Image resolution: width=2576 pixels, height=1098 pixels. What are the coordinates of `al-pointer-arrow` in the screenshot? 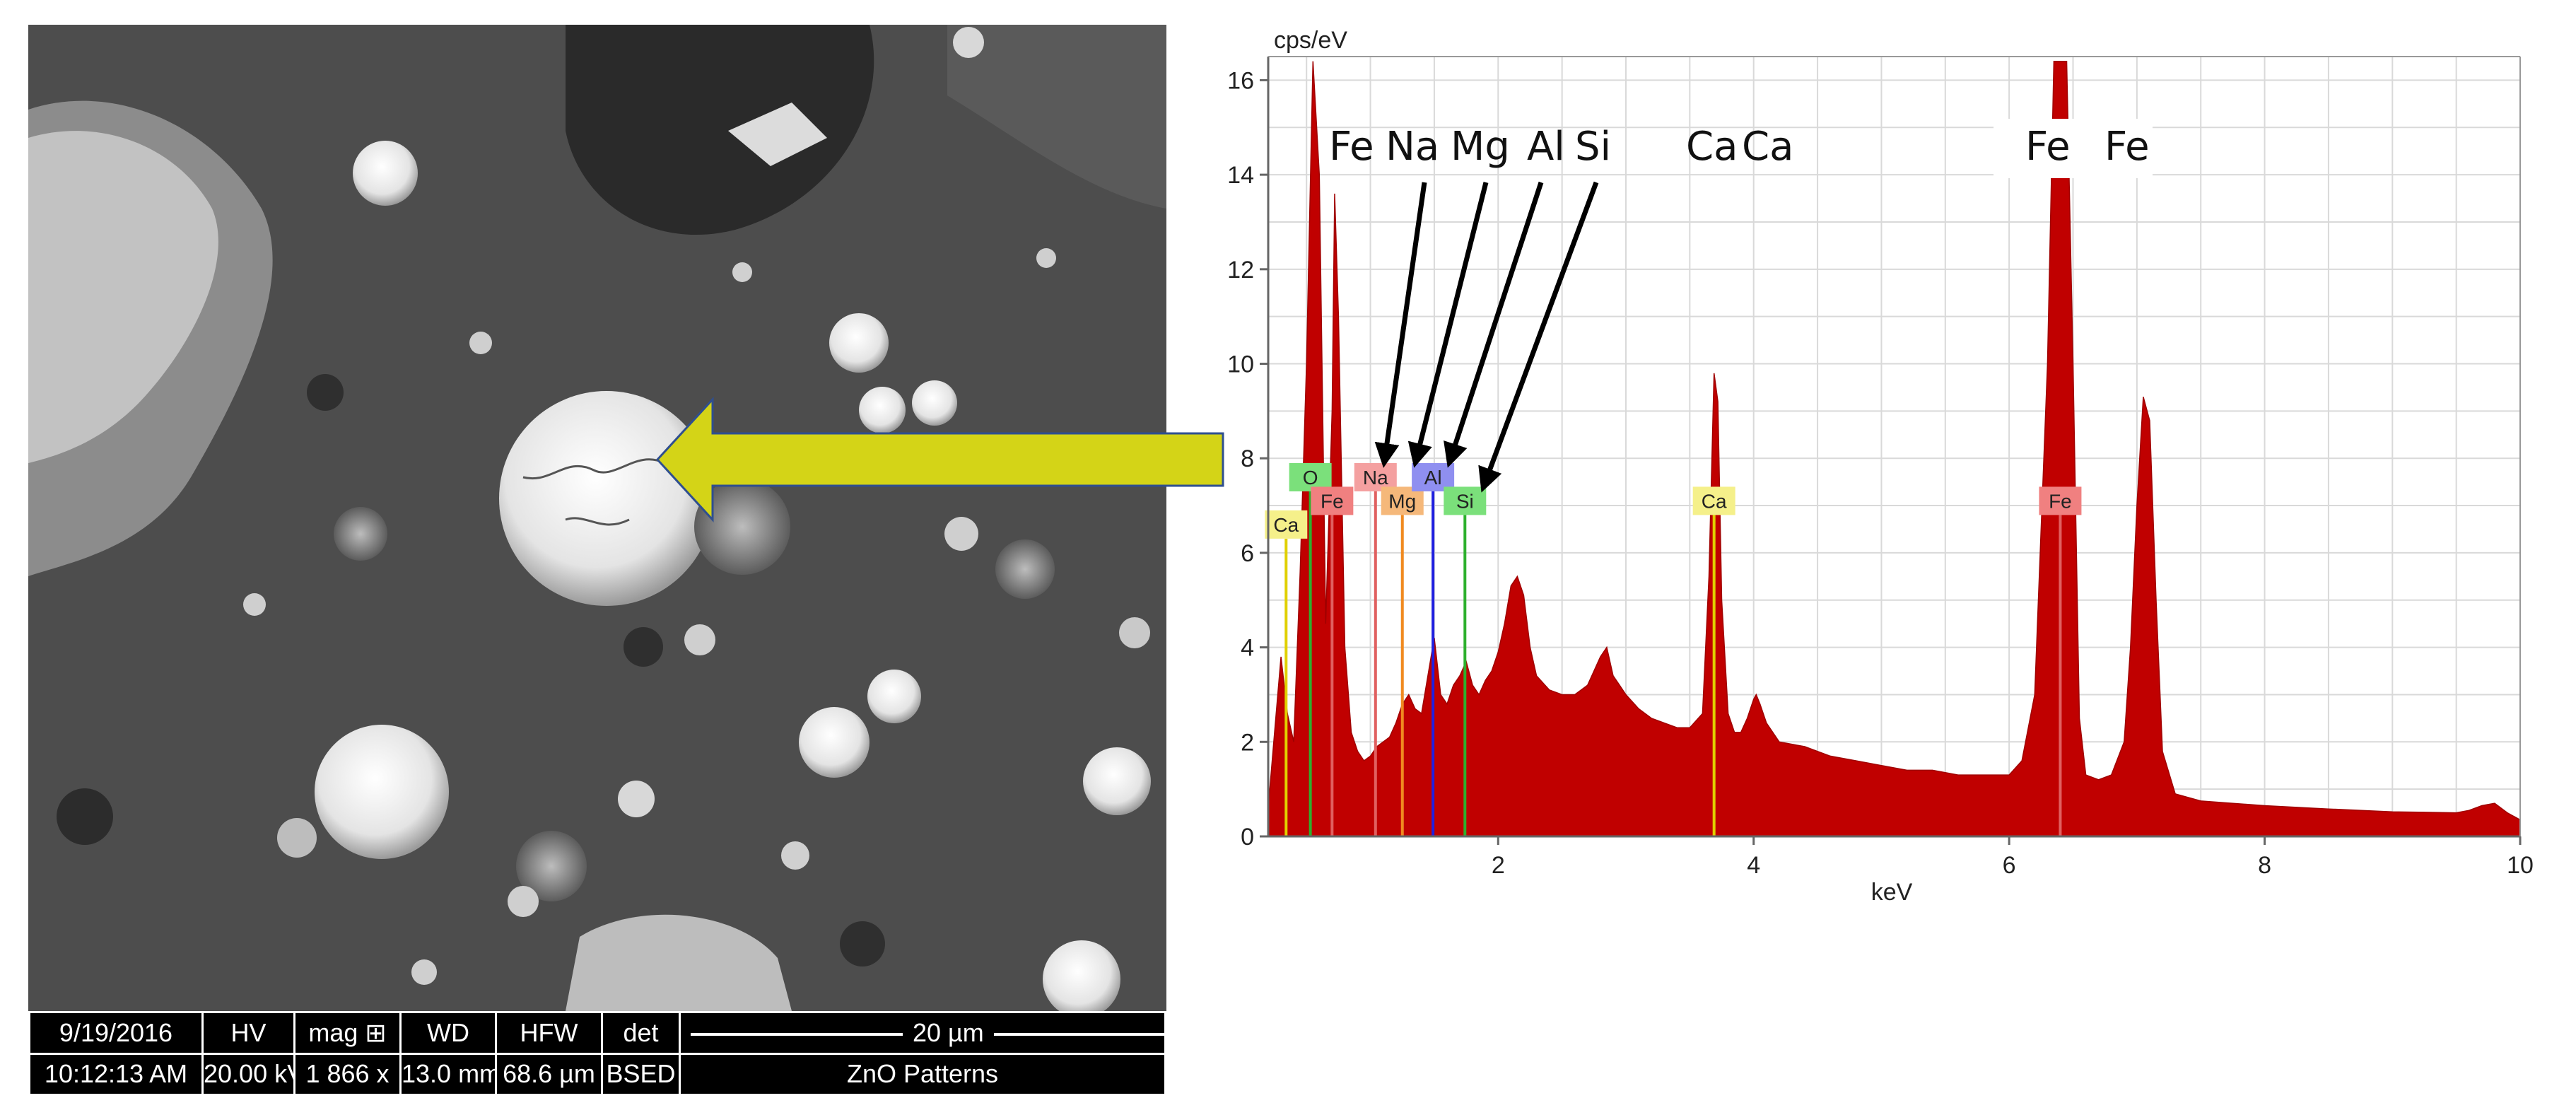 It's located at (1494, 325).